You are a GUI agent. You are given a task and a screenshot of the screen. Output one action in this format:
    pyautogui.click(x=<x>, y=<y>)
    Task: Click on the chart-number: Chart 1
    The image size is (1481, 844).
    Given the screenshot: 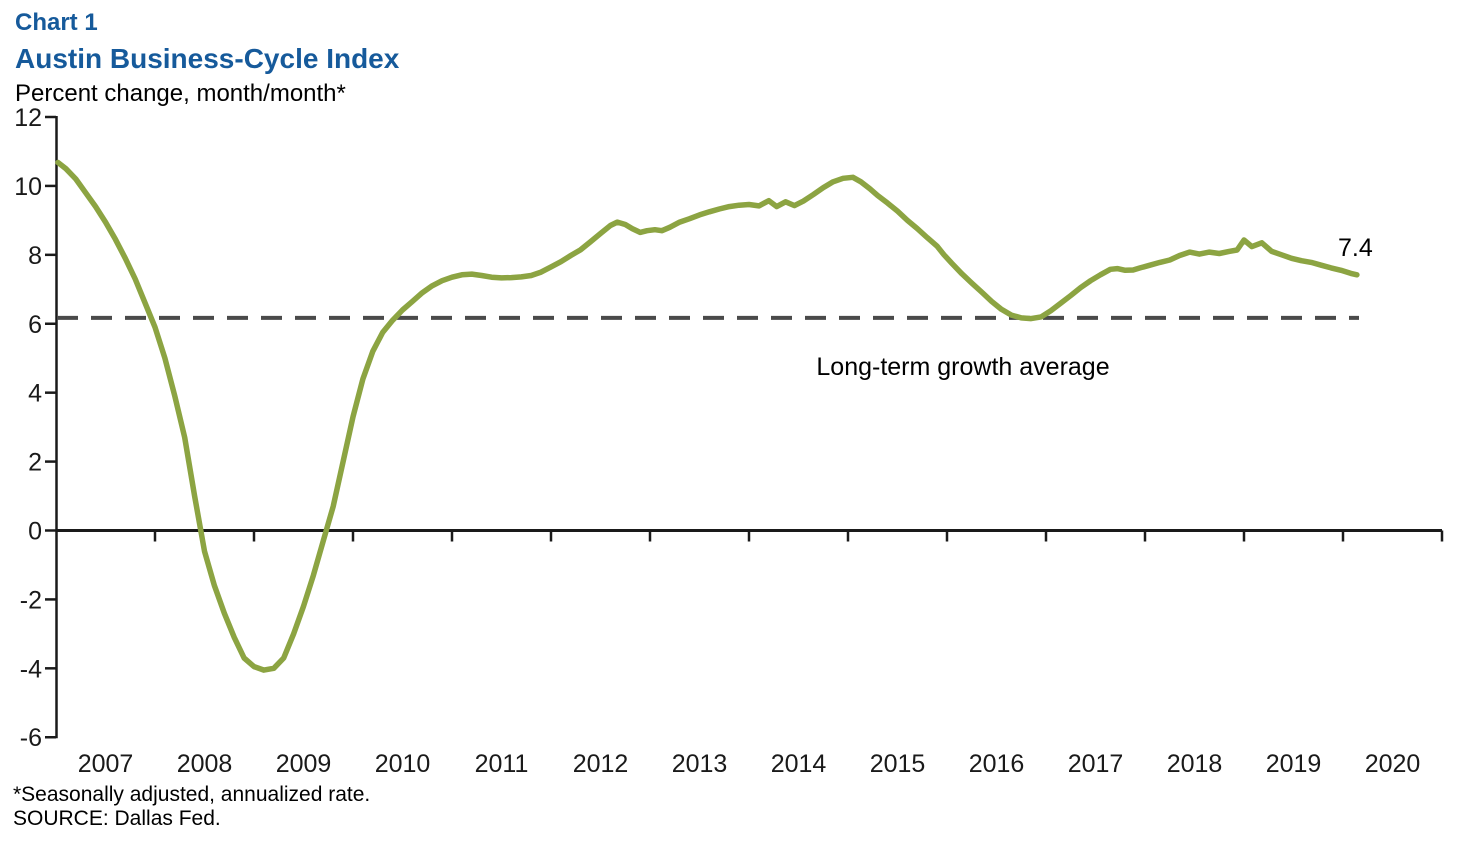 What is the action you would take?
    pyautogui.click(x=56, y=22)
    